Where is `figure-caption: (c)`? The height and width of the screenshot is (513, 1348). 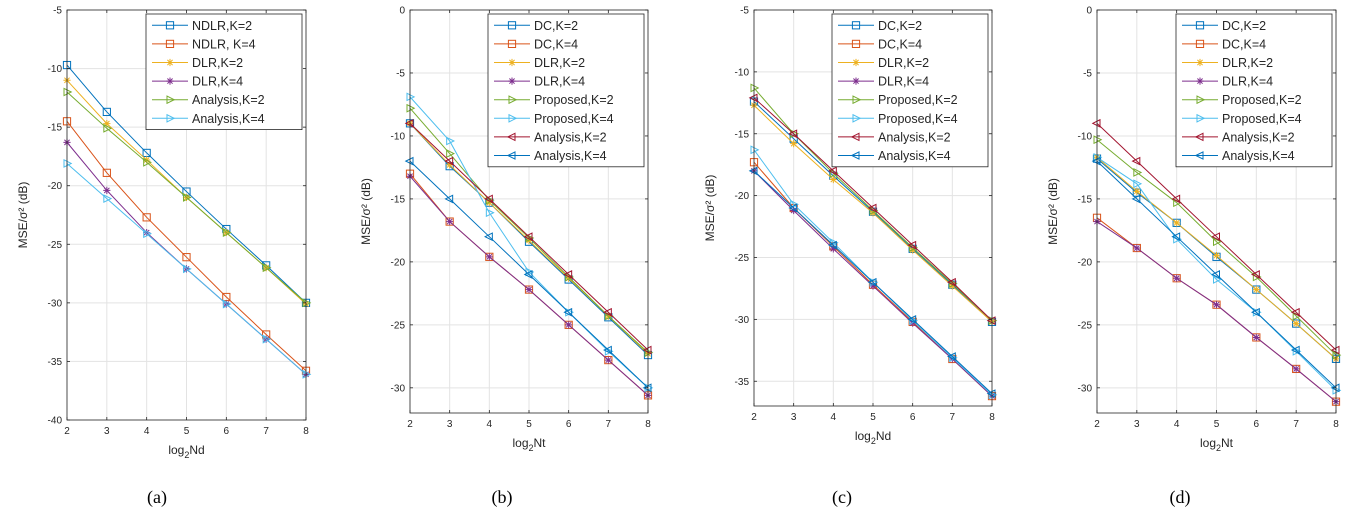
figure-caption: (c) is located at coordinates (842, 497).